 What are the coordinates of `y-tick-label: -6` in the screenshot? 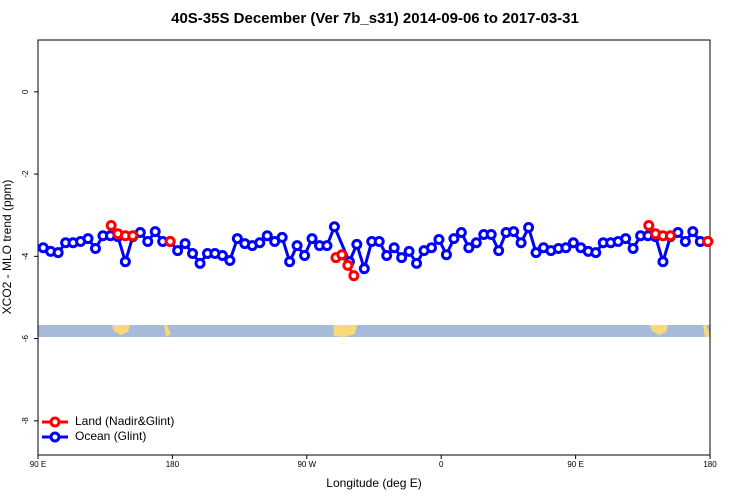 It's located at (25, 339).